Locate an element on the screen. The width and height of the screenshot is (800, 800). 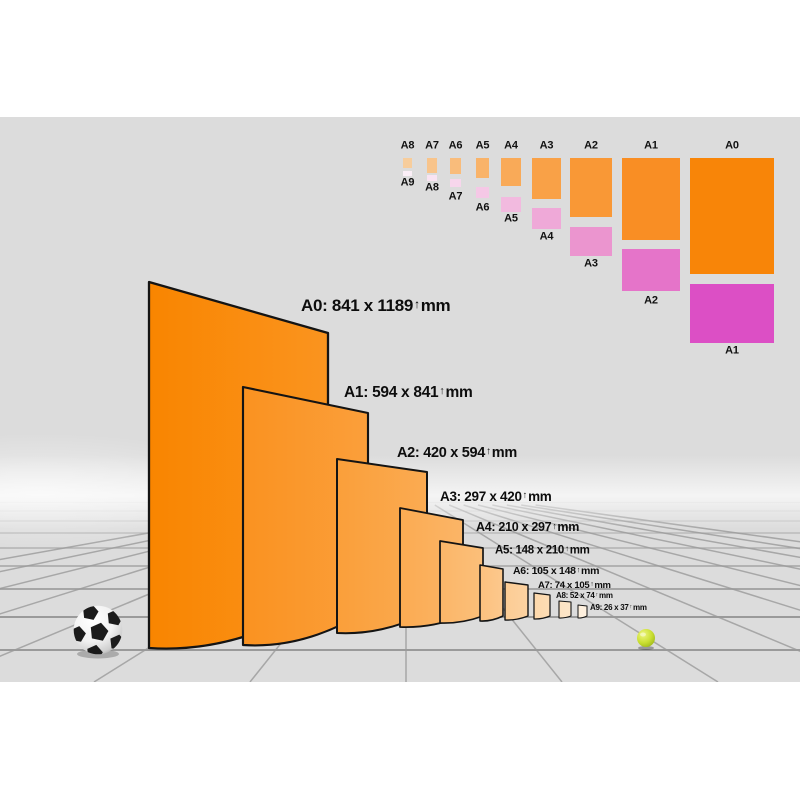
nested-portrait-a4 is located at coordinates (511, 172).